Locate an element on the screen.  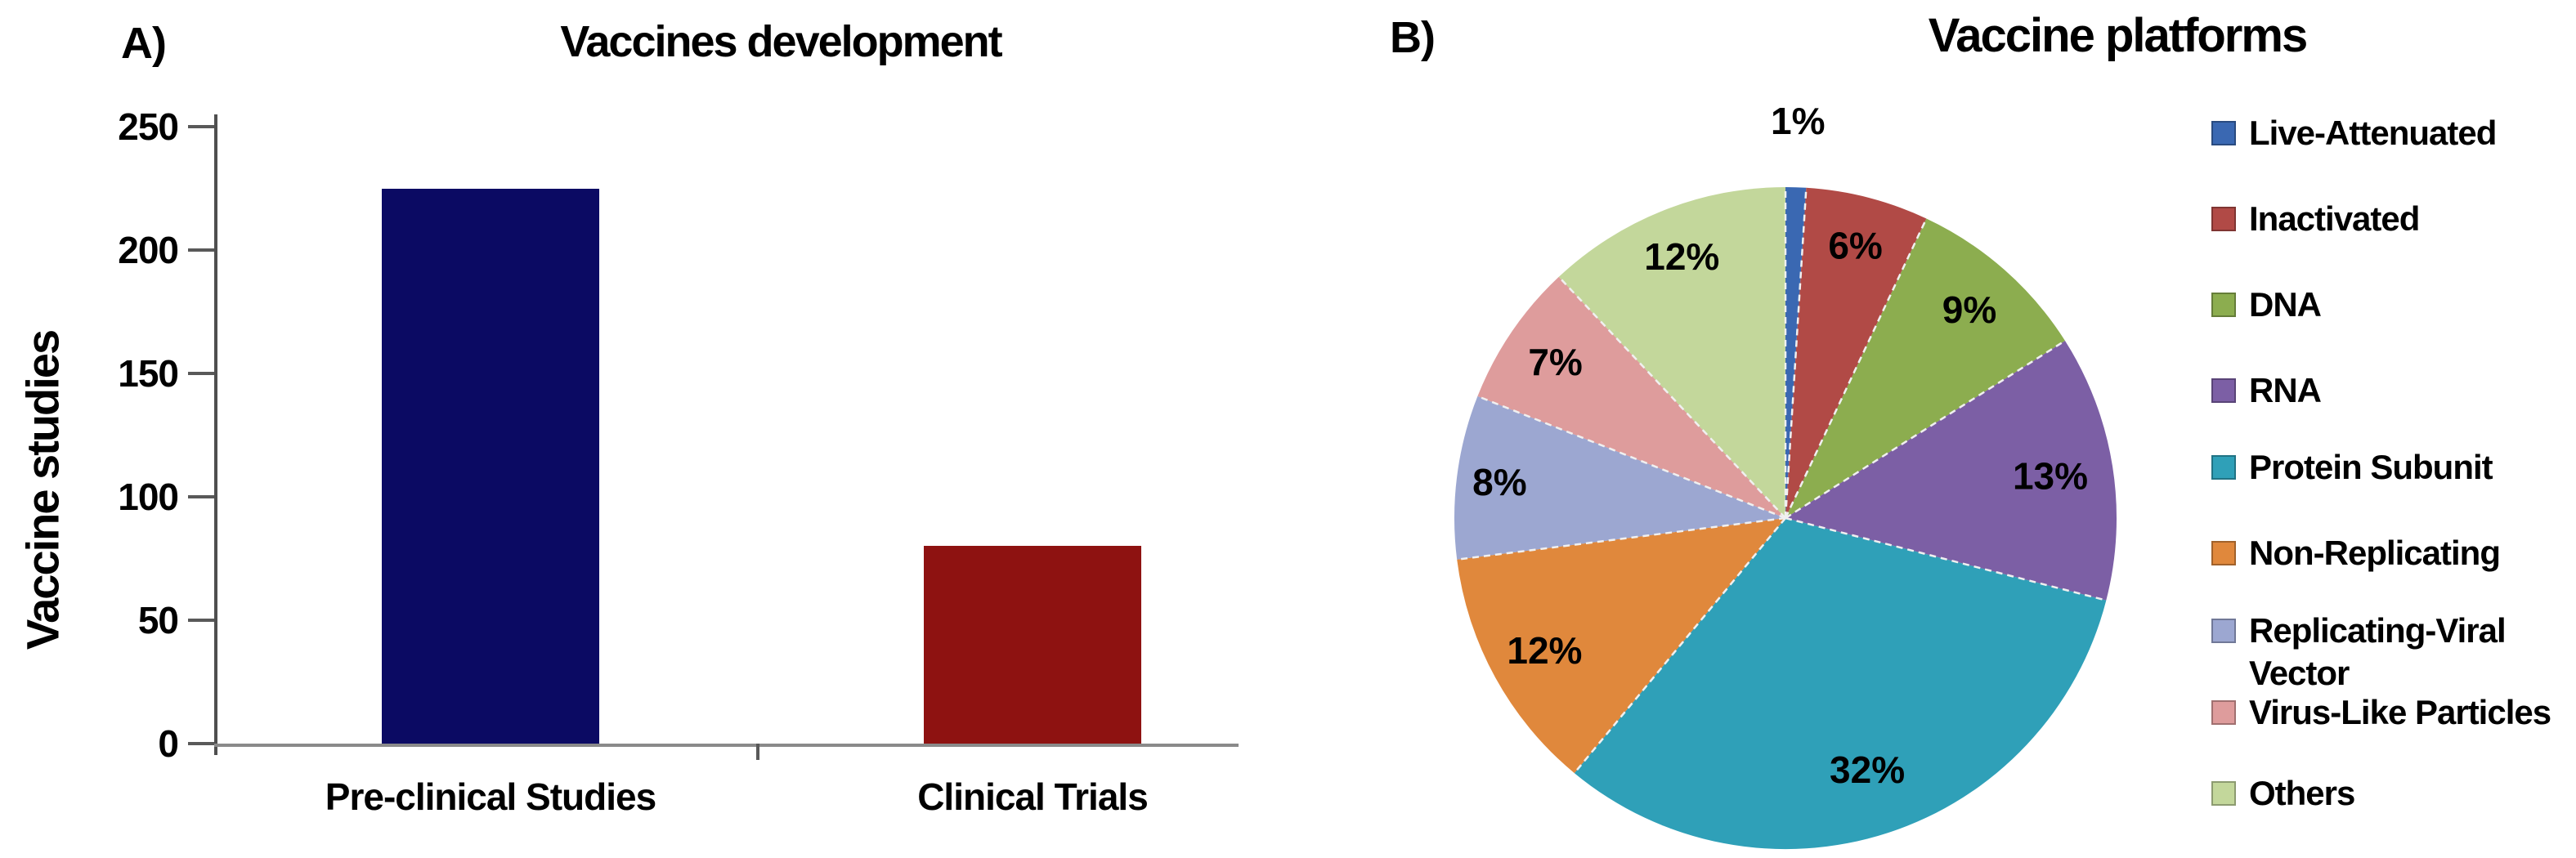
legend-item: Others is located at coordinates (2391, 793).